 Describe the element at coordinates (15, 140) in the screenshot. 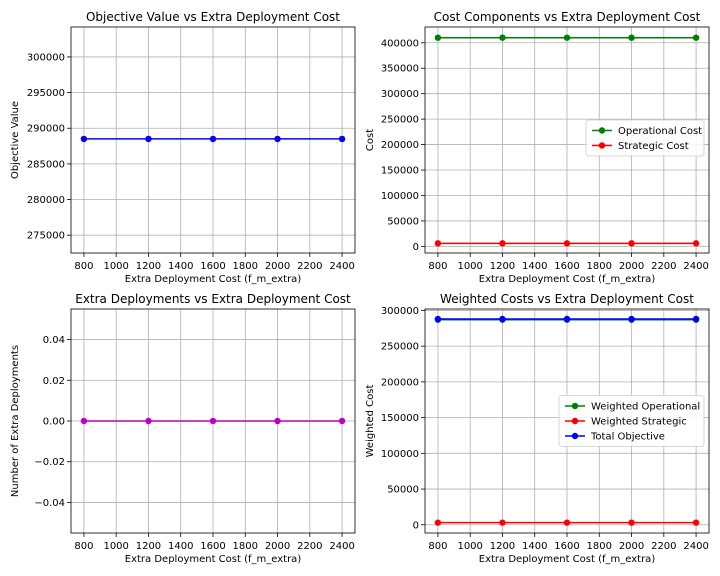

I see `y-axis-label: Objective Value` at that location.